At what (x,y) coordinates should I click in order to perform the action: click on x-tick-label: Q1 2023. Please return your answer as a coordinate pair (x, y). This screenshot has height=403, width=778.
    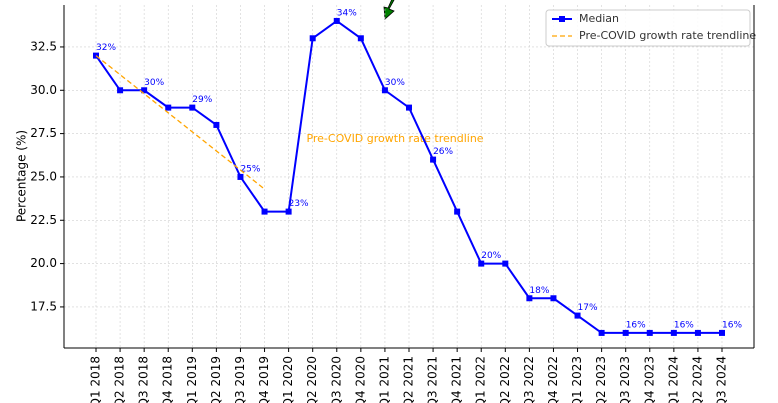
    Looking at the image, I should click on (577, 379).